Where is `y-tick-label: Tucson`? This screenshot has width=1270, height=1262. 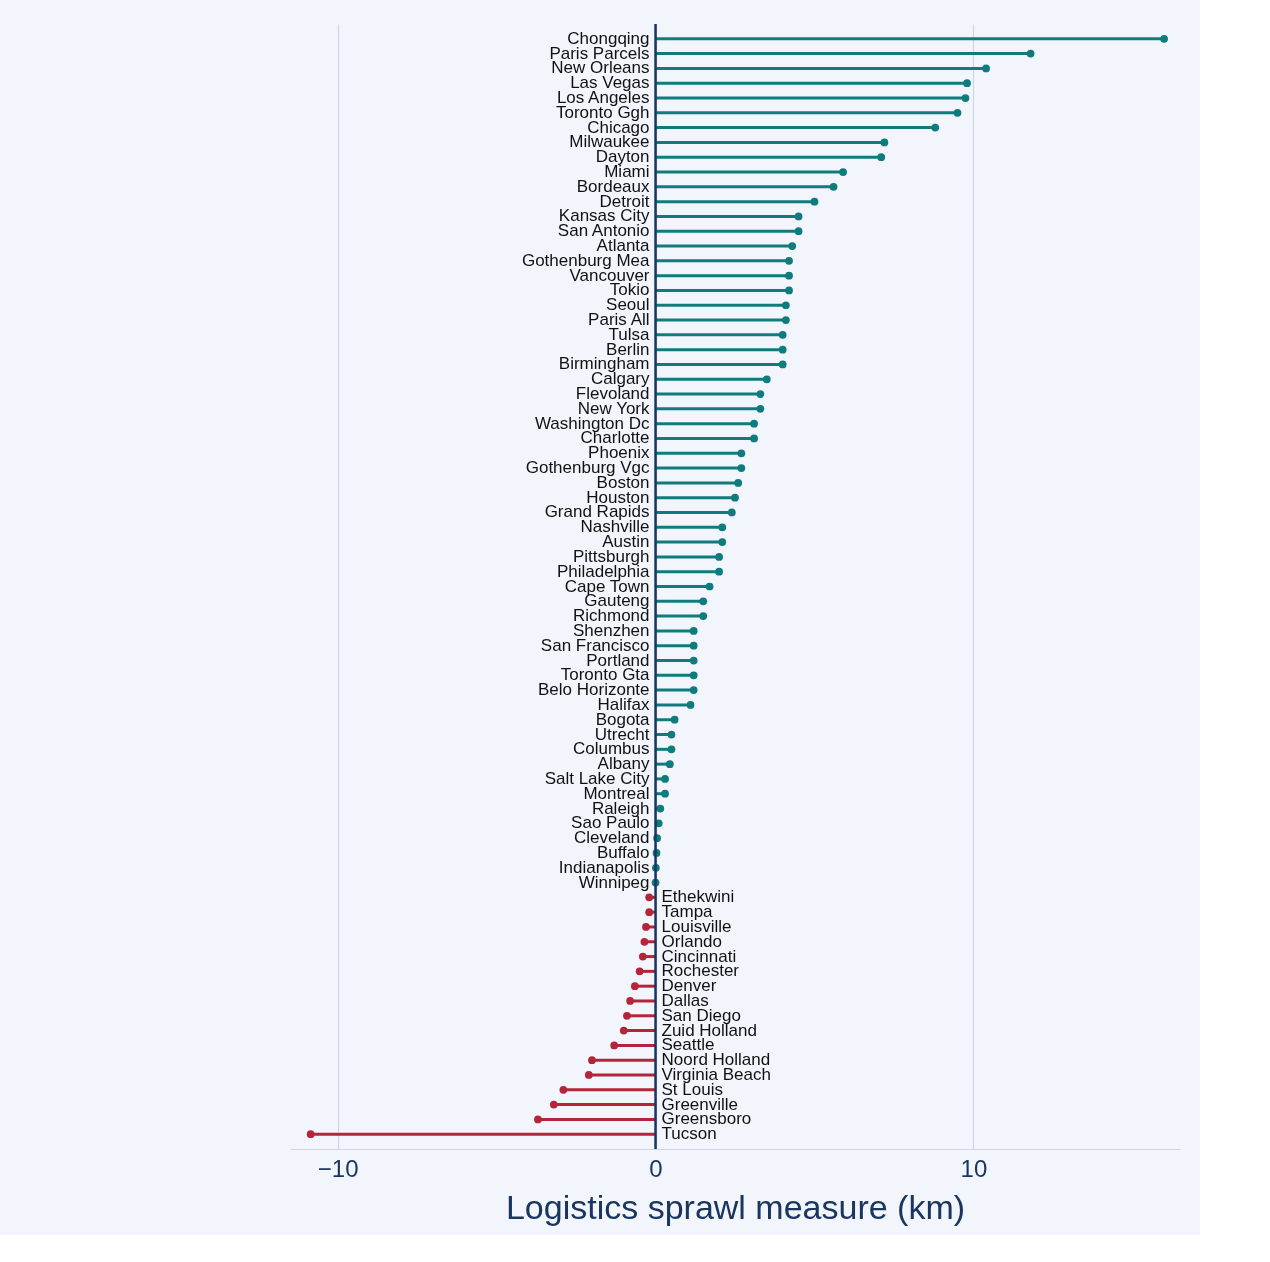
y-tick-label: Tucson is located at coordinates (689, 1134).